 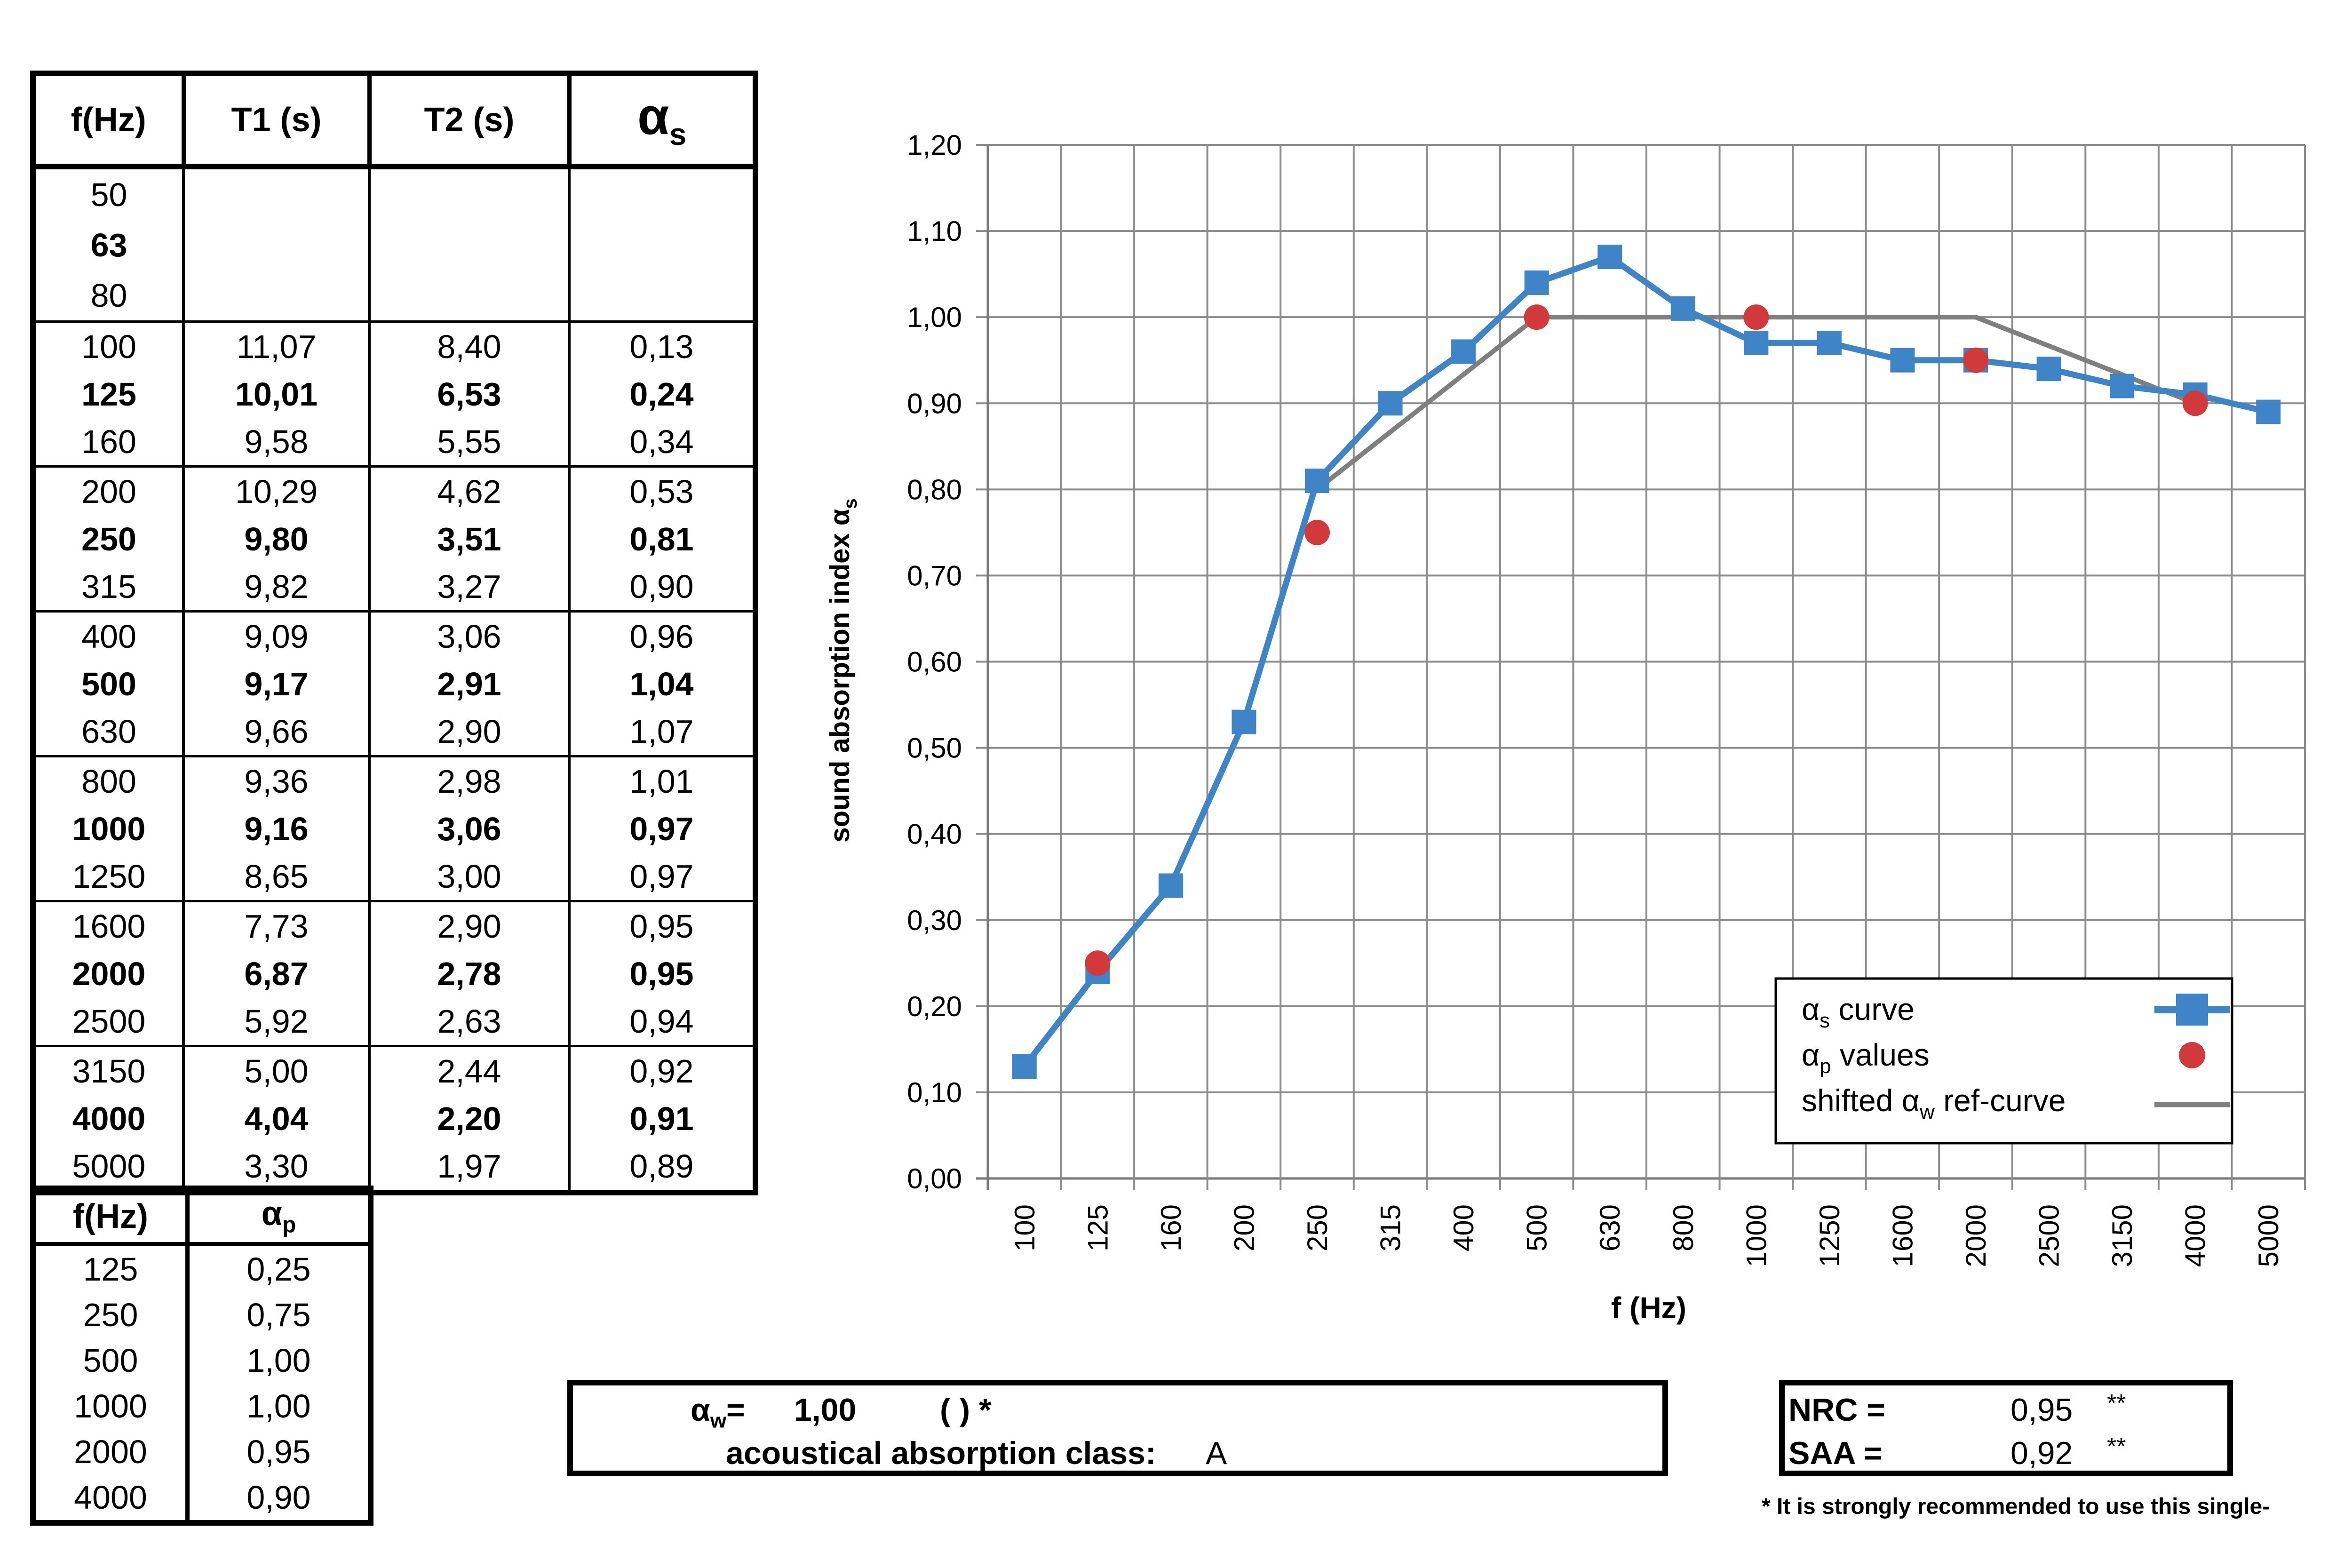 I want to click on x-tick-label: 5000, so click(x=2268, y=1235).